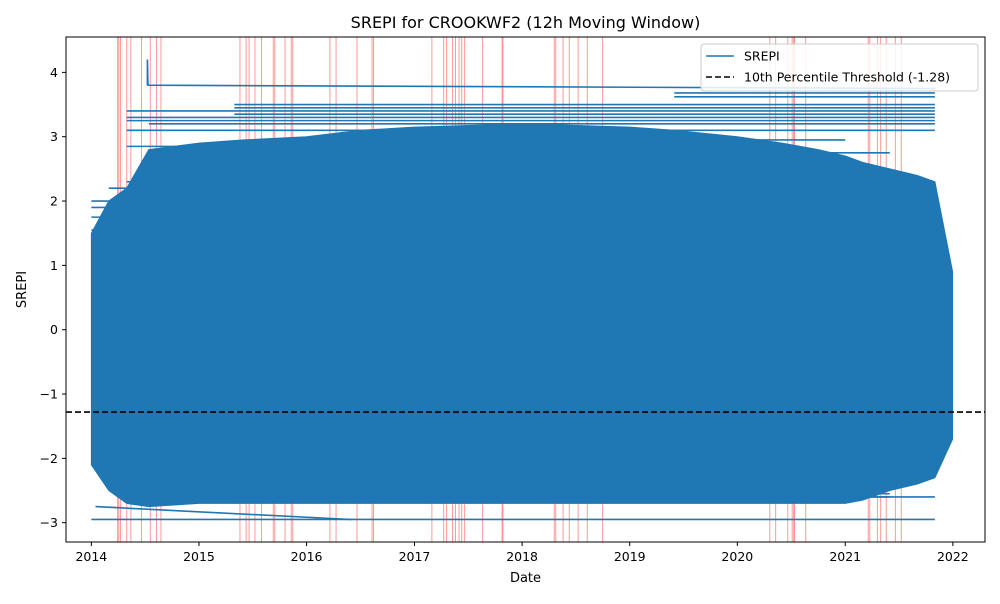  What do you see at coordinates (49, 458) in the screenshot?
I see `y-tick-label: −2` at bounding box center [49, 458].